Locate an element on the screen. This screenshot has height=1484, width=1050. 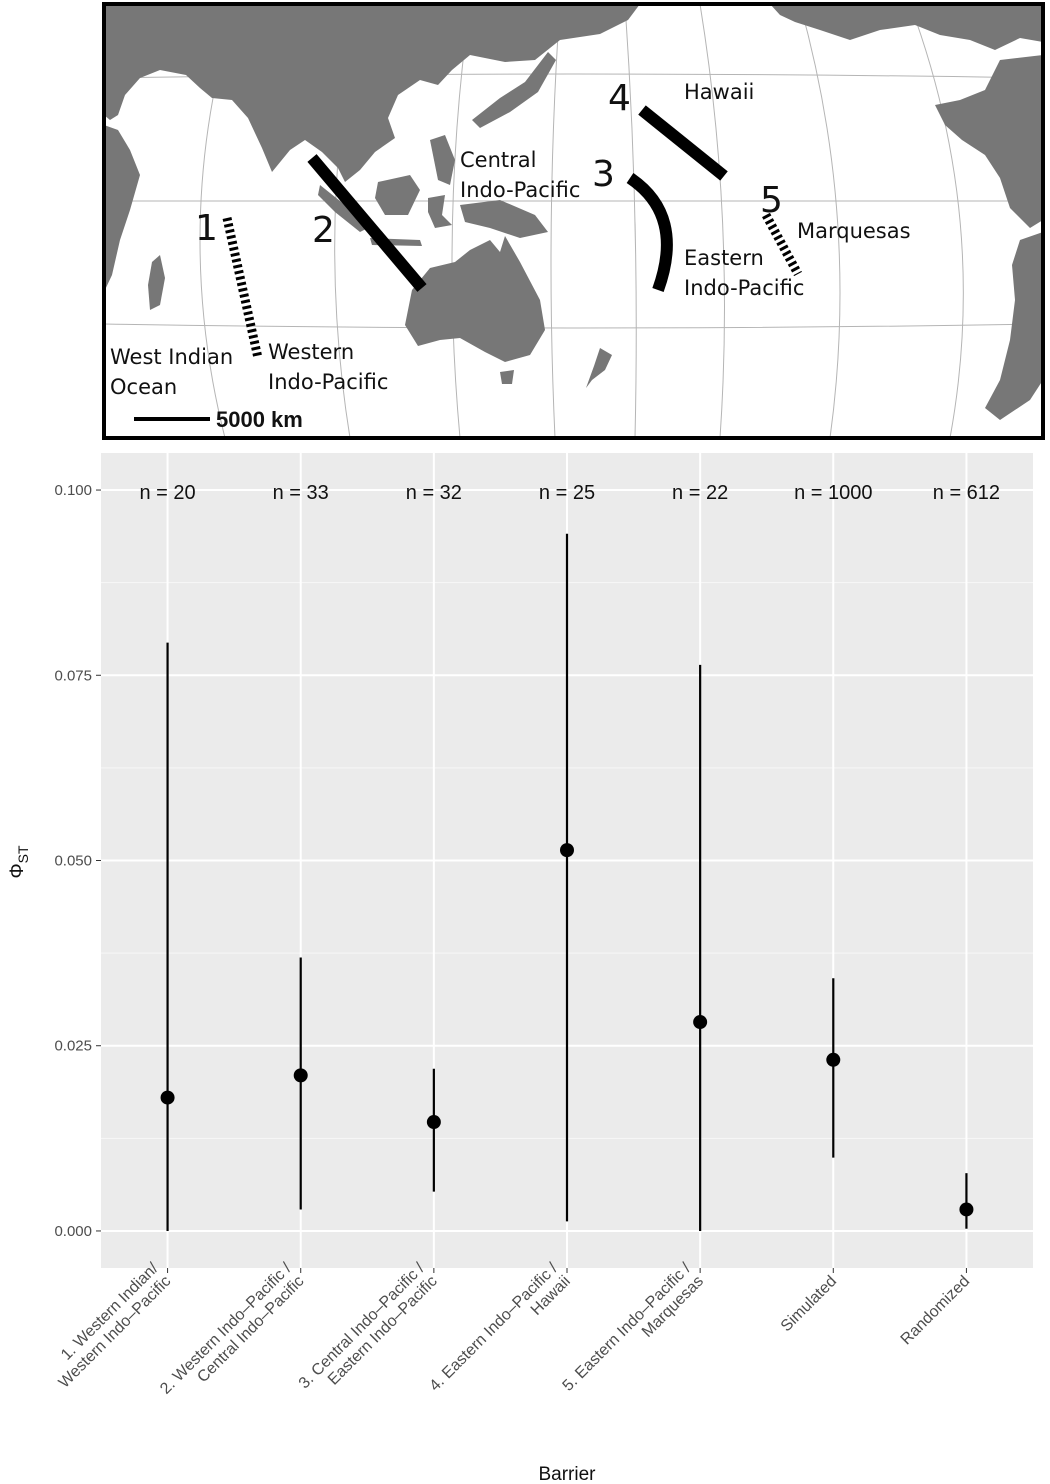
y-tick-label: 0.025 is located at coordinates (73, 1046).